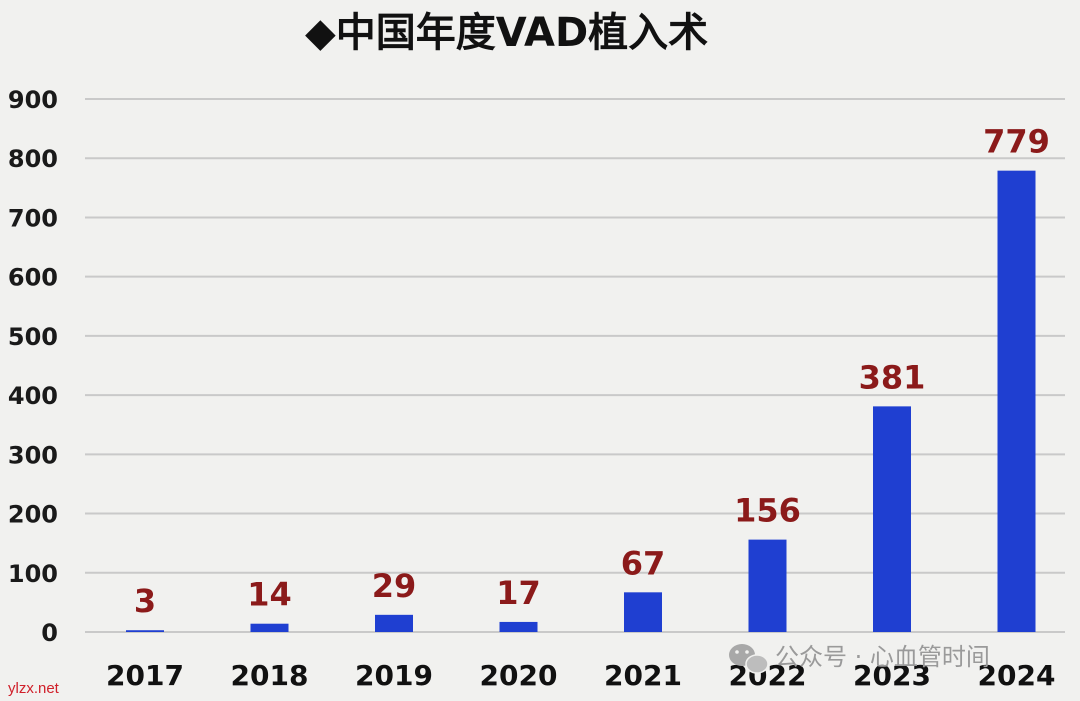 This screenshot has height=701, width=1080. What do you see at coordinates (1016, 142) in the screenshot?
I see `data-label: 779` at bounding box center [1016, 142].